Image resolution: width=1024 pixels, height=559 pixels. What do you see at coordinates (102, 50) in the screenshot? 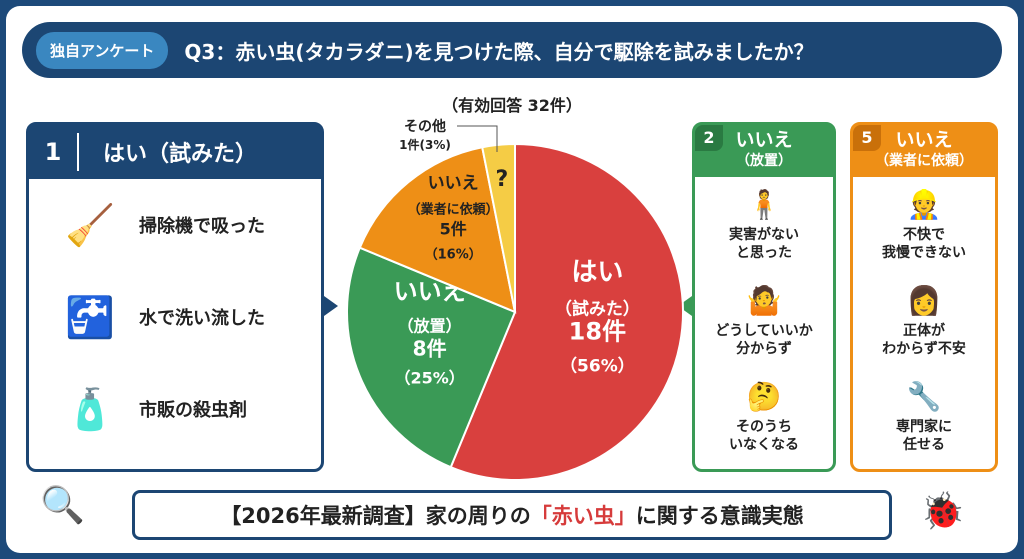
I see `survey-tag: 独自アンケート` at bounding box center [102, 50].